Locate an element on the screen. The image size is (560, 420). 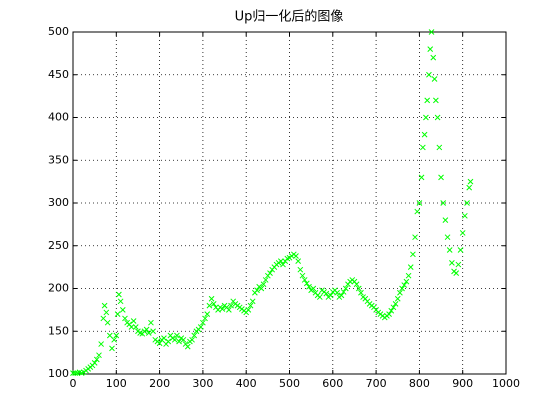
x-tick-label: 800 is located at coordinates (419, 383).